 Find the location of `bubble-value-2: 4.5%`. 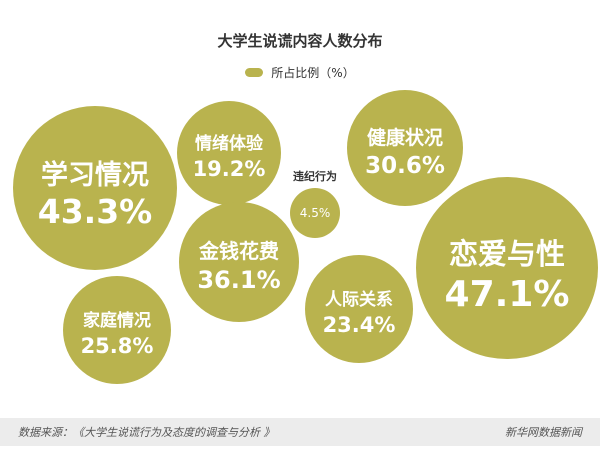

bubble-value-2: 4.5% is located at coordinates (315, 213).